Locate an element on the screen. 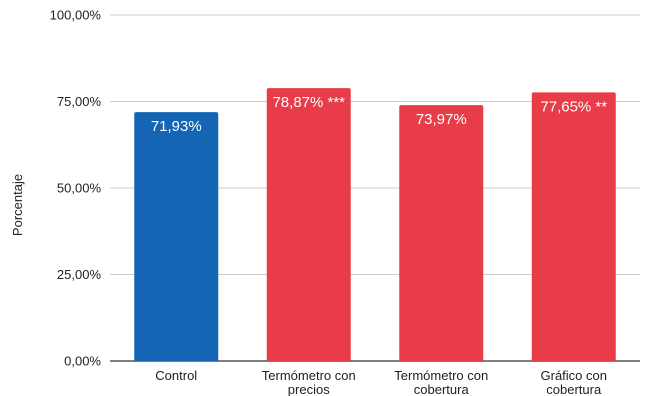  y-tick-label: 100,00% is located at coordinates (76, 15).